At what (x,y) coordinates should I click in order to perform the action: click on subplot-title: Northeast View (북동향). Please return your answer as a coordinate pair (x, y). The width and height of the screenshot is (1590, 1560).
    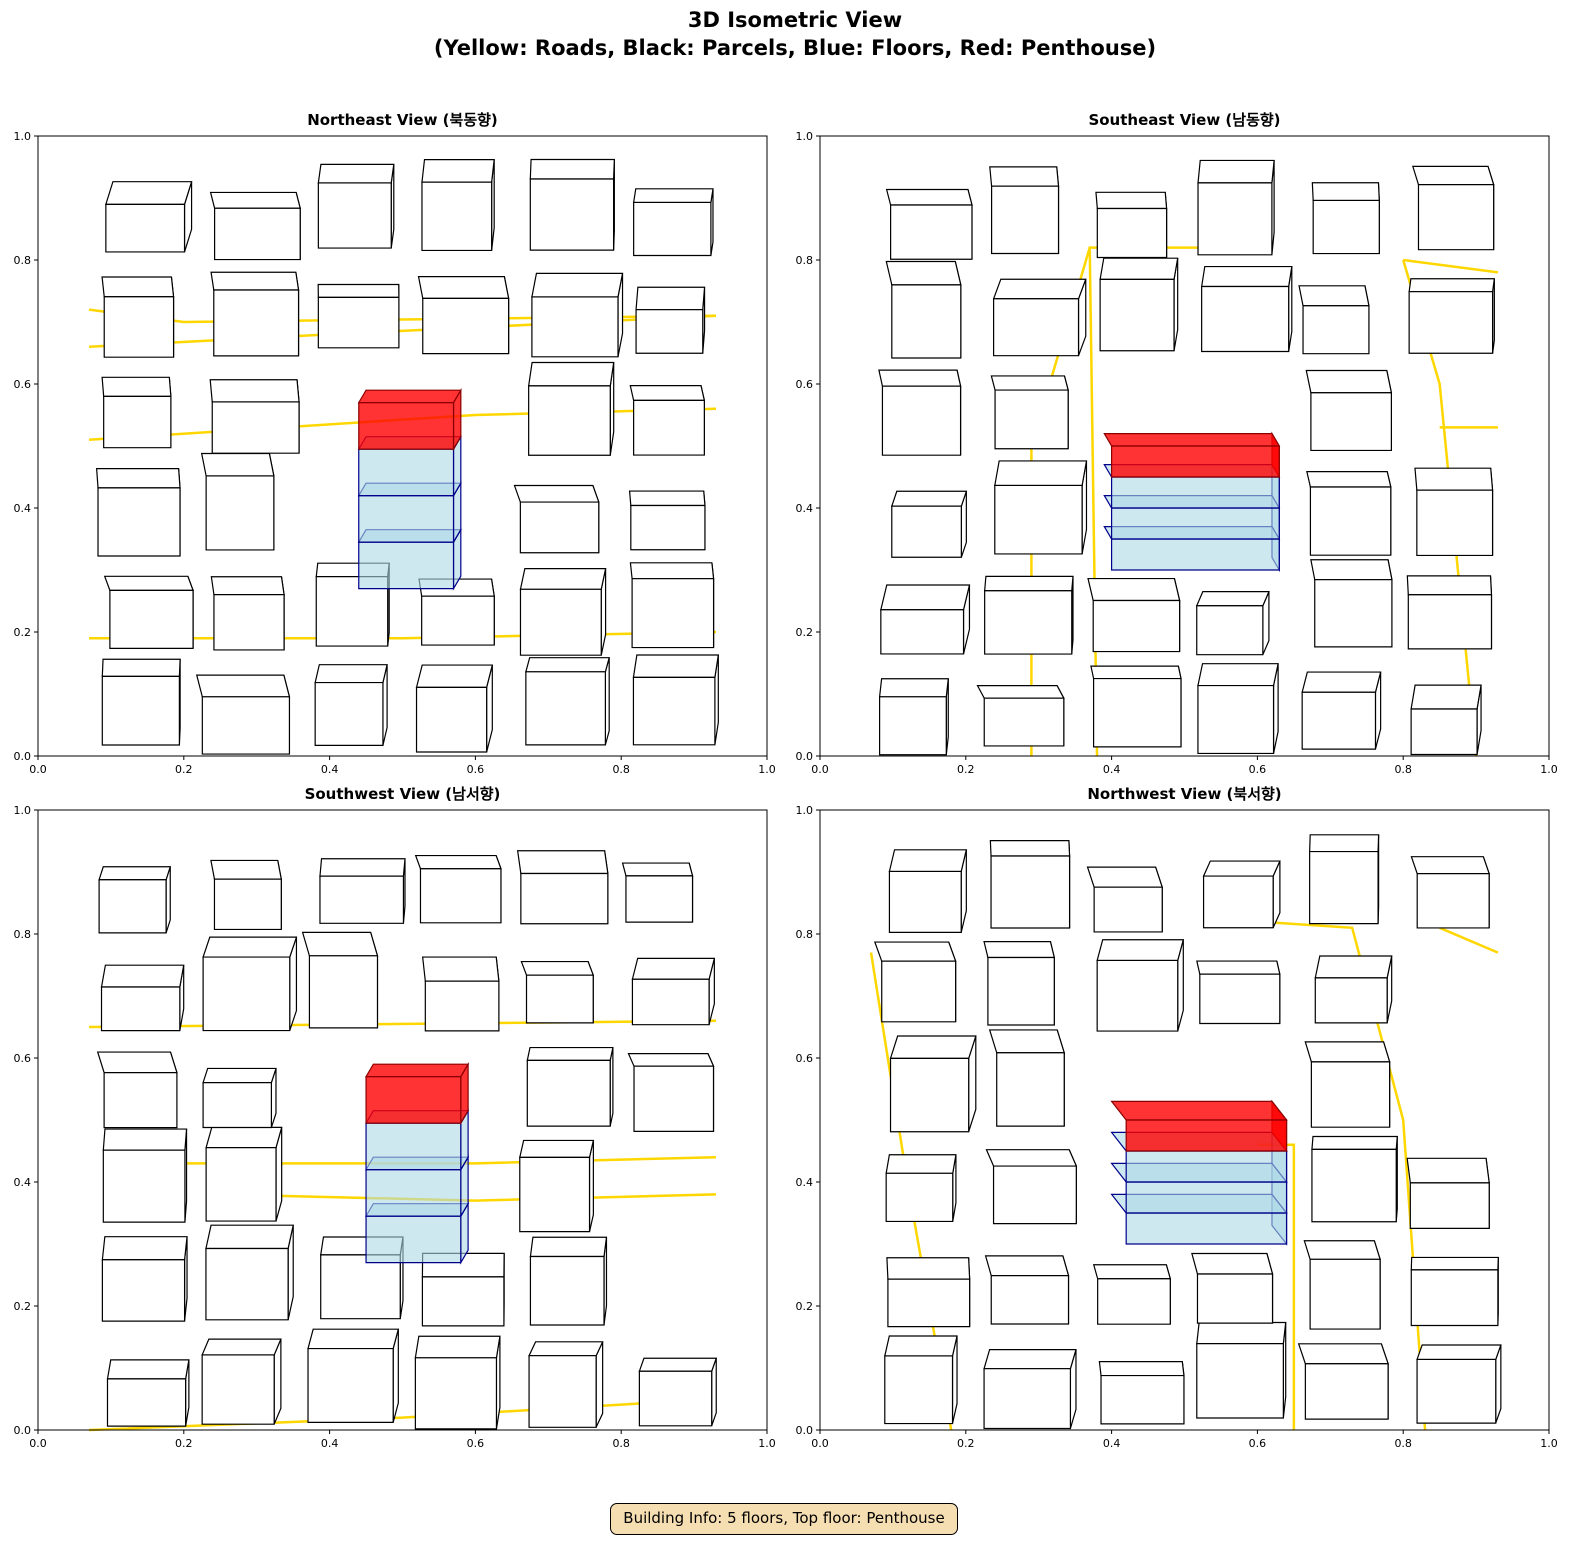
    Looking at the image, I should click on (402, 120).